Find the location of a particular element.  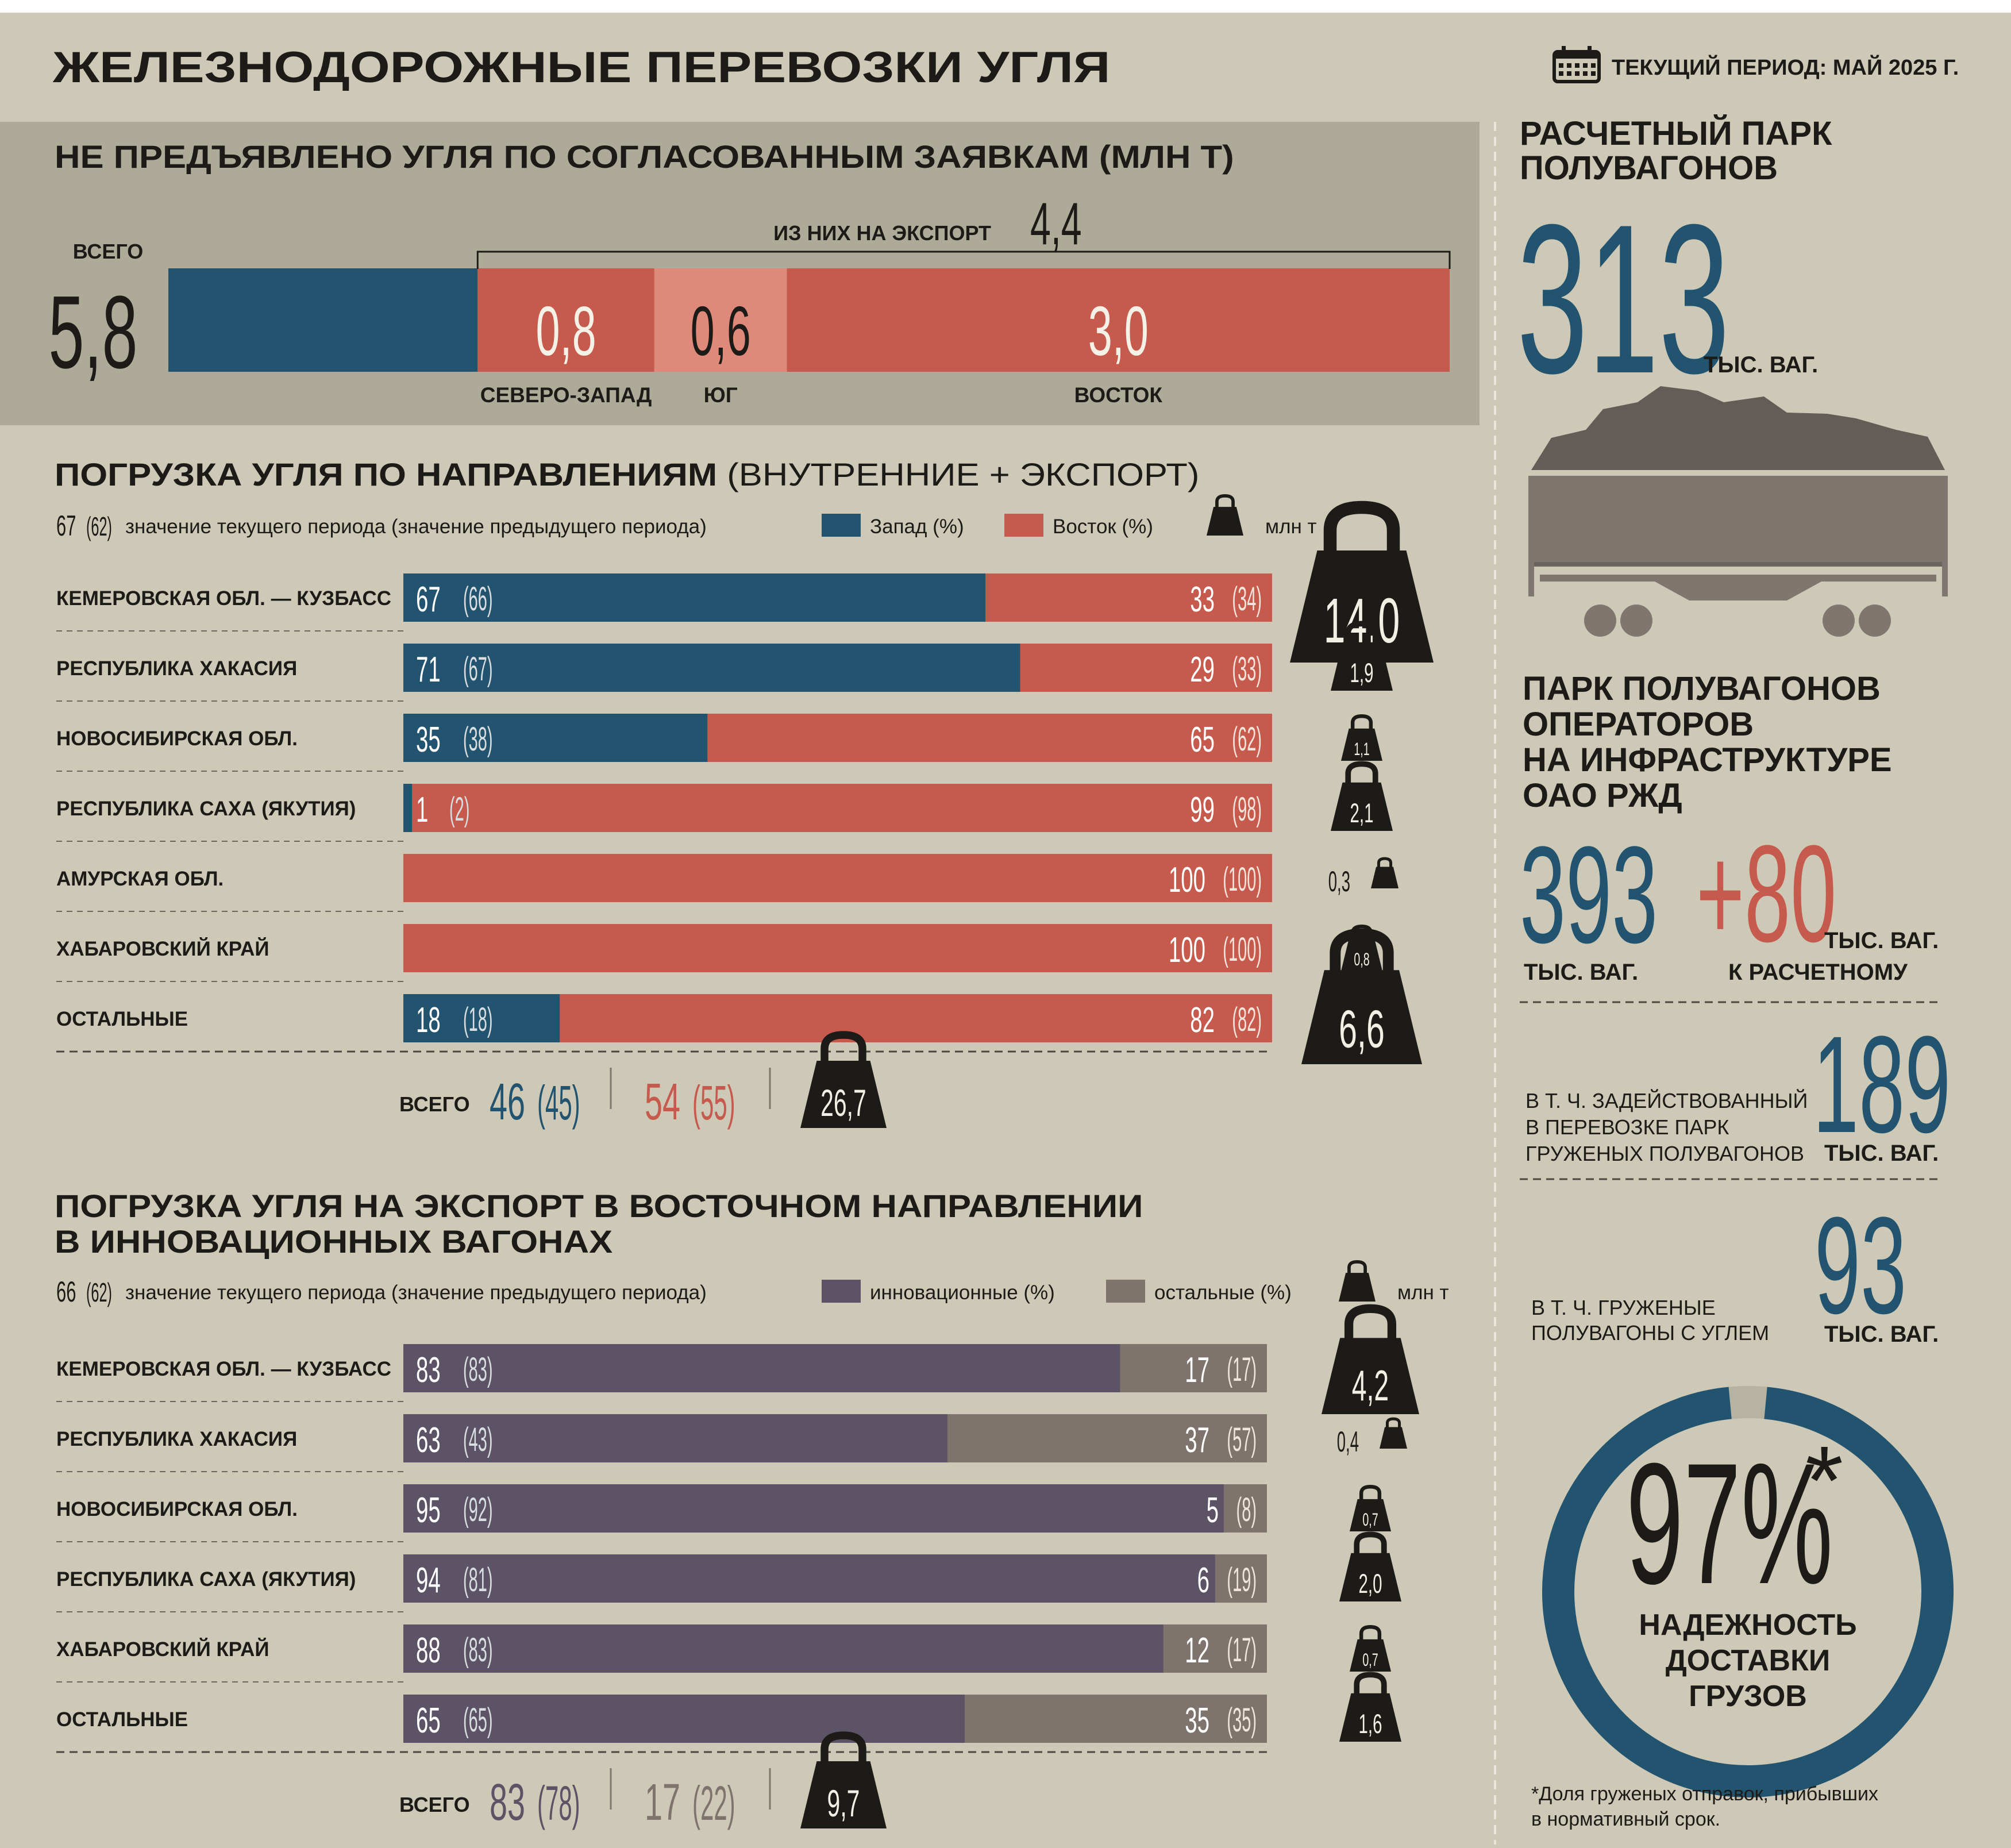

weight-icon: 2,0 is located at coordinates (1370, 1566).